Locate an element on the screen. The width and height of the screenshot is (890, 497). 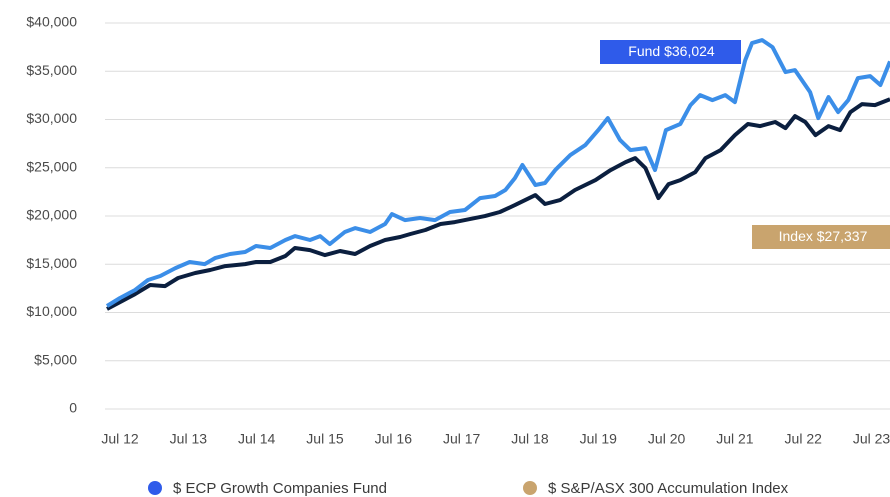
y-tick-label: $20,000 is located at coordinates (51, 215).